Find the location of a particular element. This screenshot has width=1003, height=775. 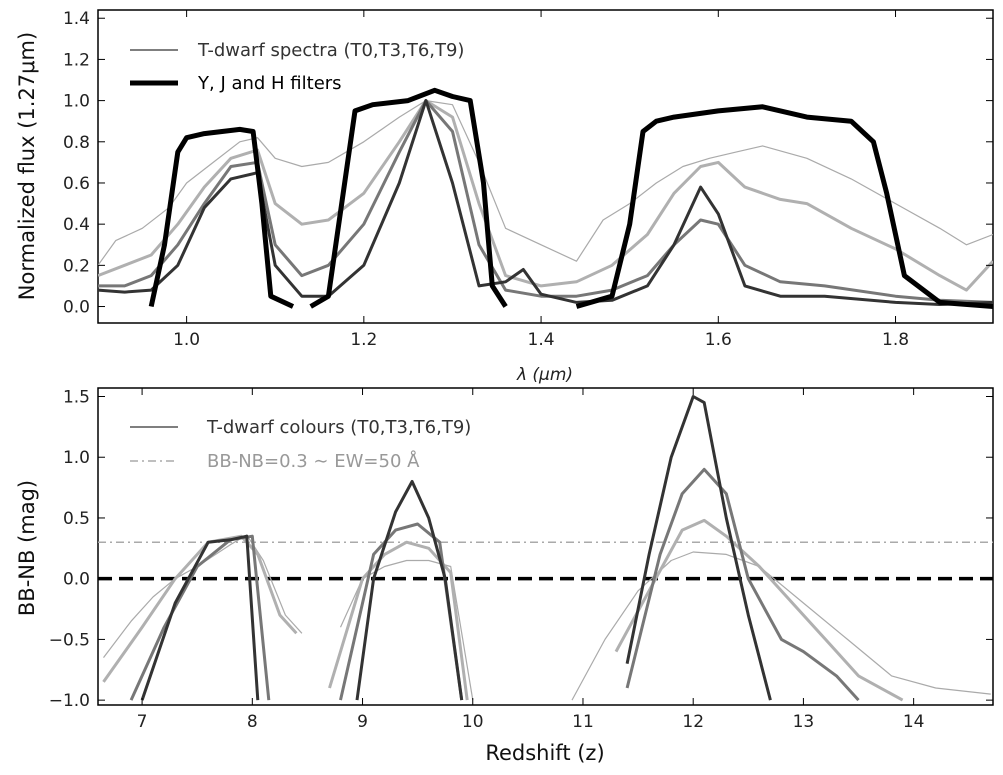

filter-Y is located at coordinates (221, 217).